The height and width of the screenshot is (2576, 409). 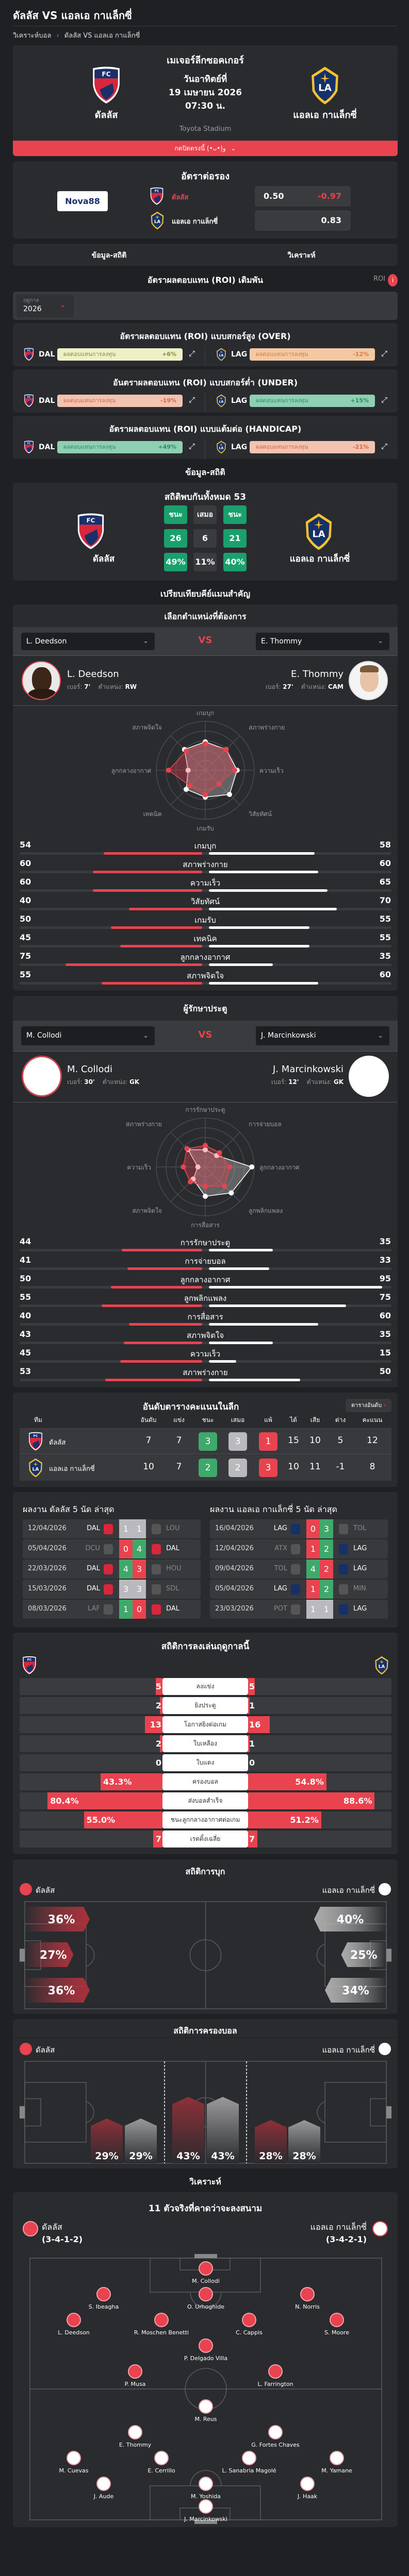 I want to click on radar-axis-label: การจ่ายบอล, so click(x=265, y=1124).